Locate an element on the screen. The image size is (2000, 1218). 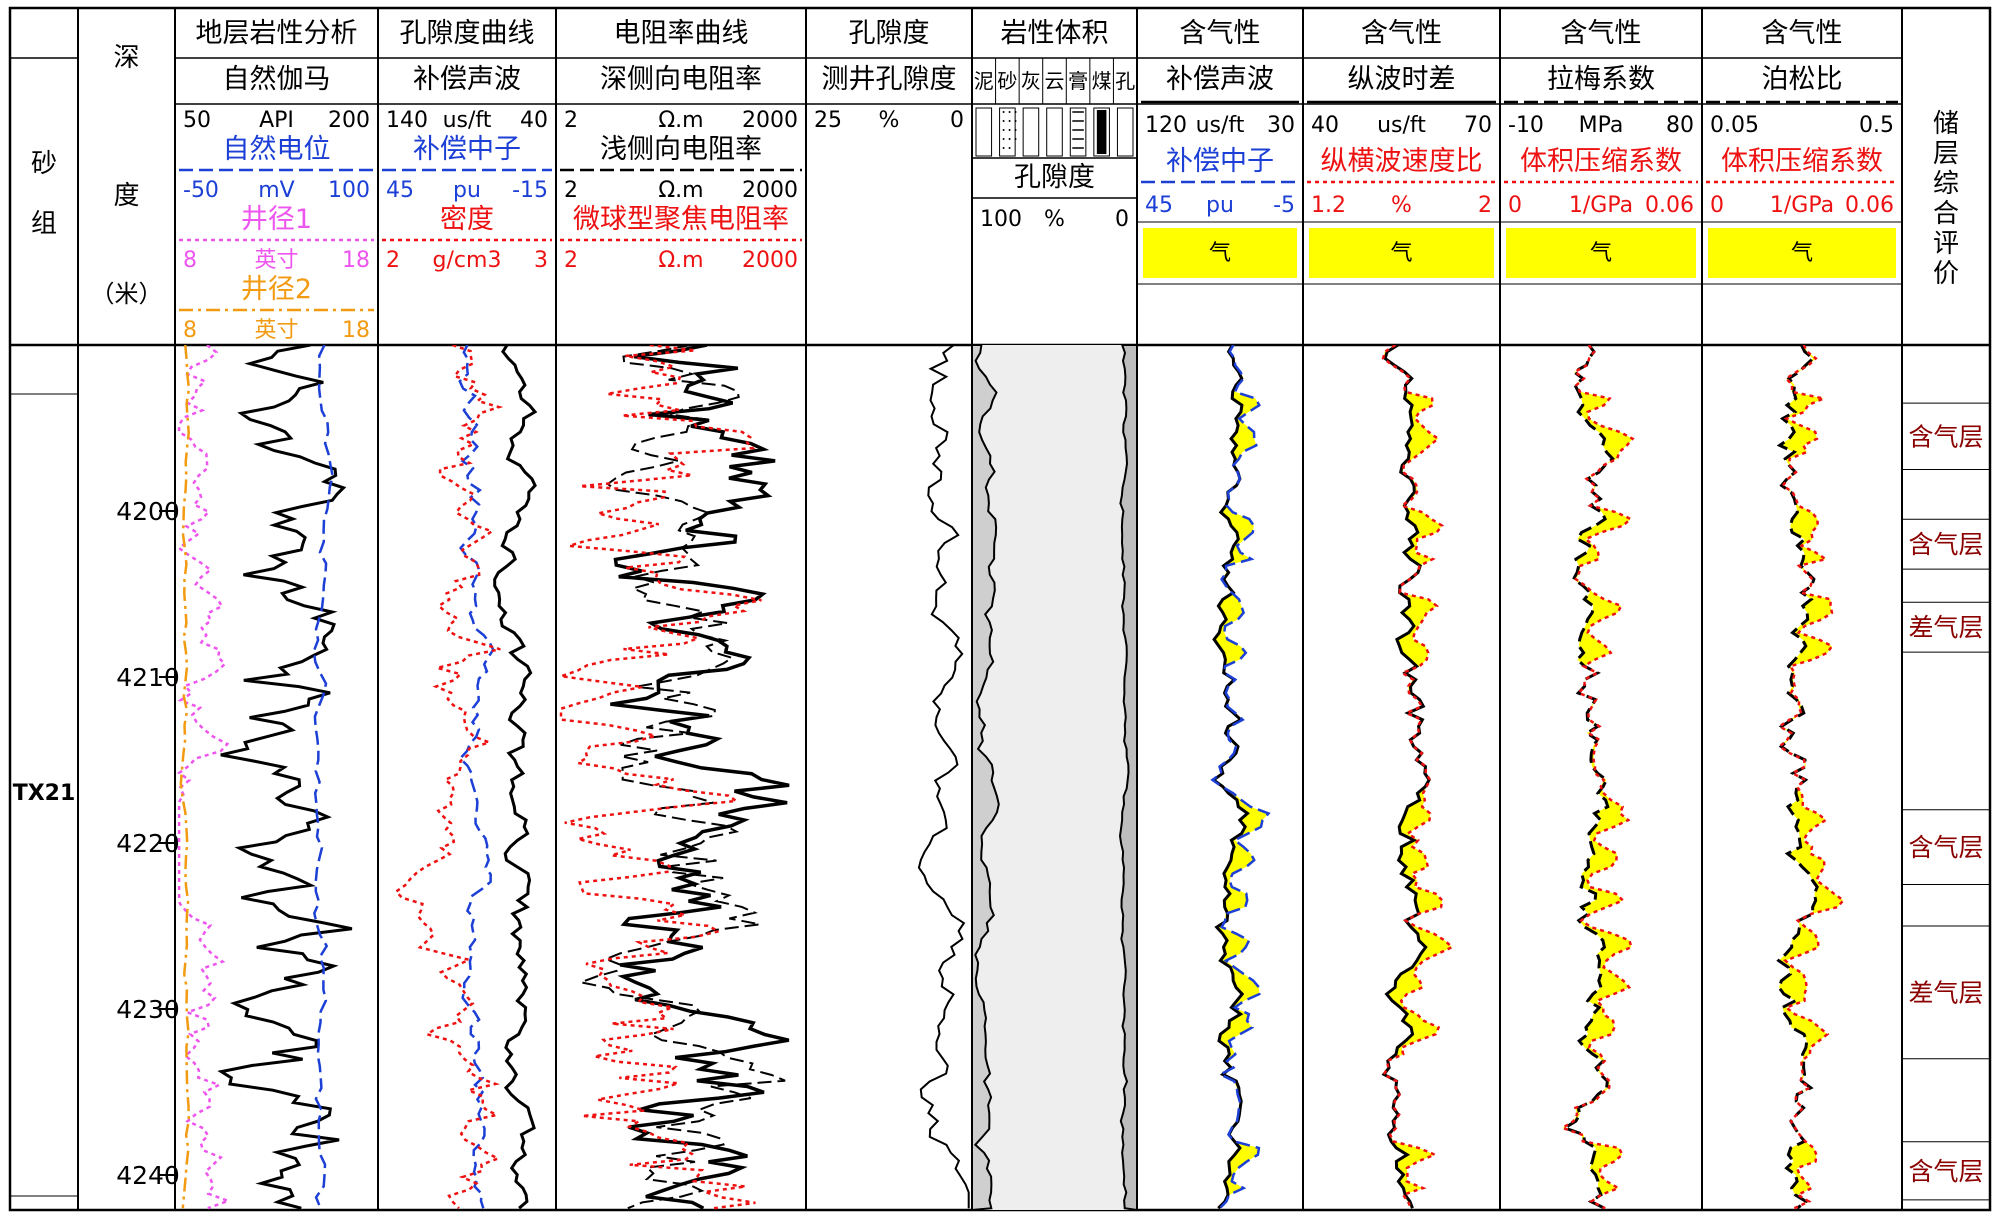
evaluation-header: 综 is located at coordinates (1946, 184).